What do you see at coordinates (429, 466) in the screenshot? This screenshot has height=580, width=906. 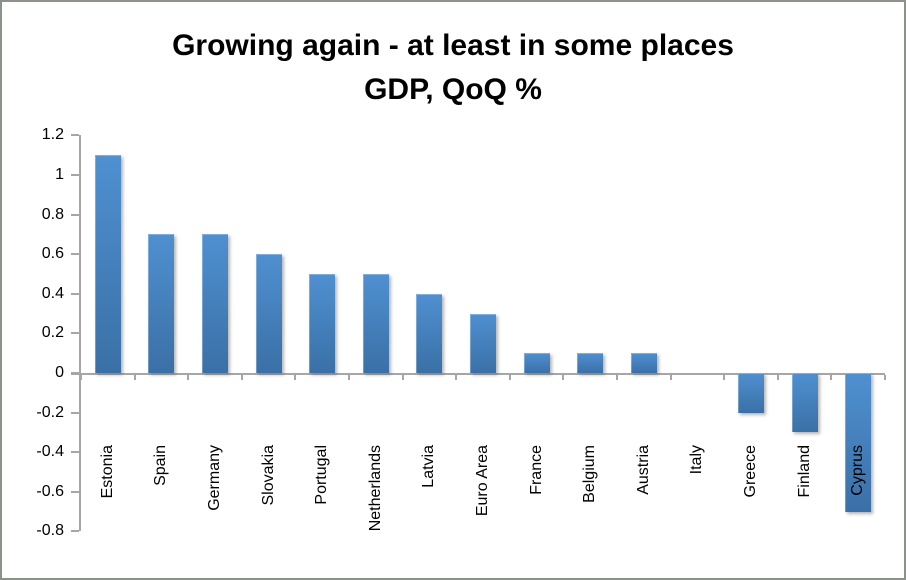 I see `x-label-latvia: Latvia` at bounding box center [429, 466].